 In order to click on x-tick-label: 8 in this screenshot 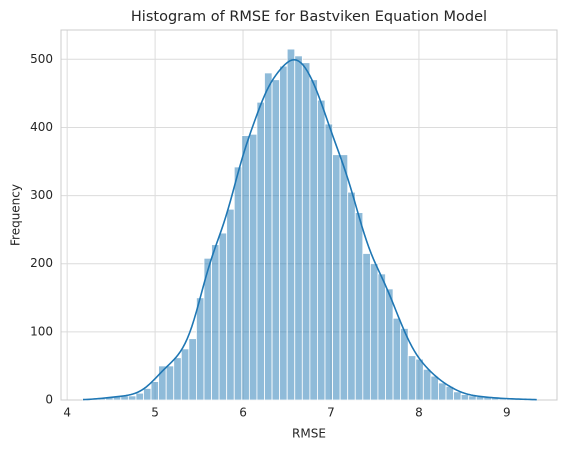, I will do `click(419, 413)`.